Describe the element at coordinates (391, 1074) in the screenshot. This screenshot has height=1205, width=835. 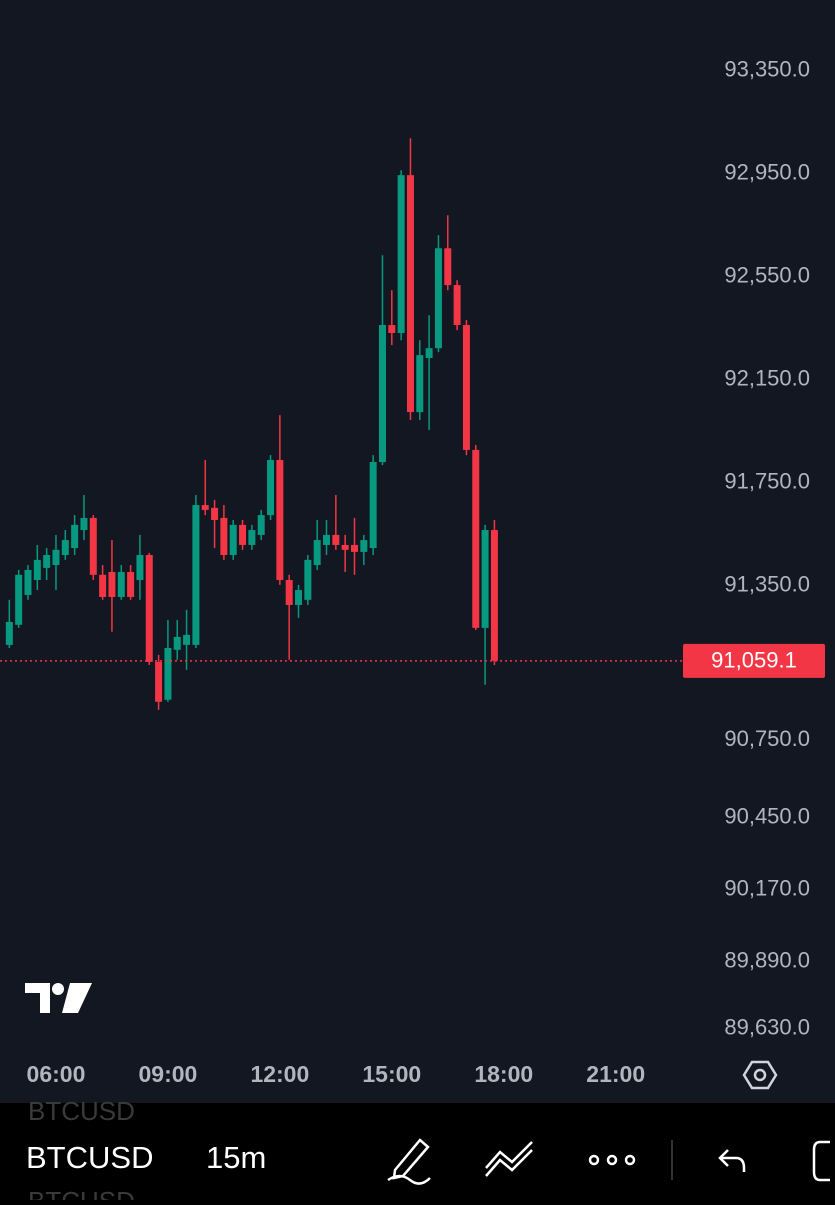
I see `x-tick-label: 15:00` at that location.